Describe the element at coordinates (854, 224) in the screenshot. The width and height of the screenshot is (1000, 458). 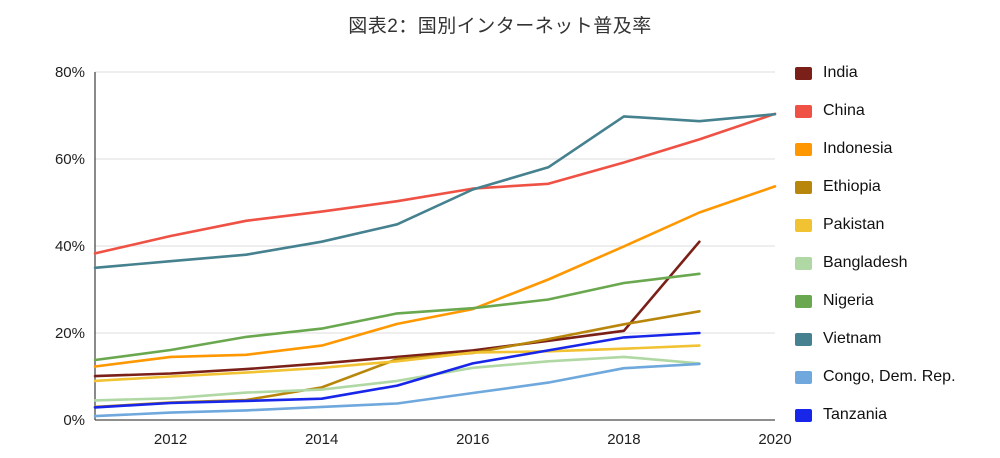
I see `legend-label: Pakistan` at that location.